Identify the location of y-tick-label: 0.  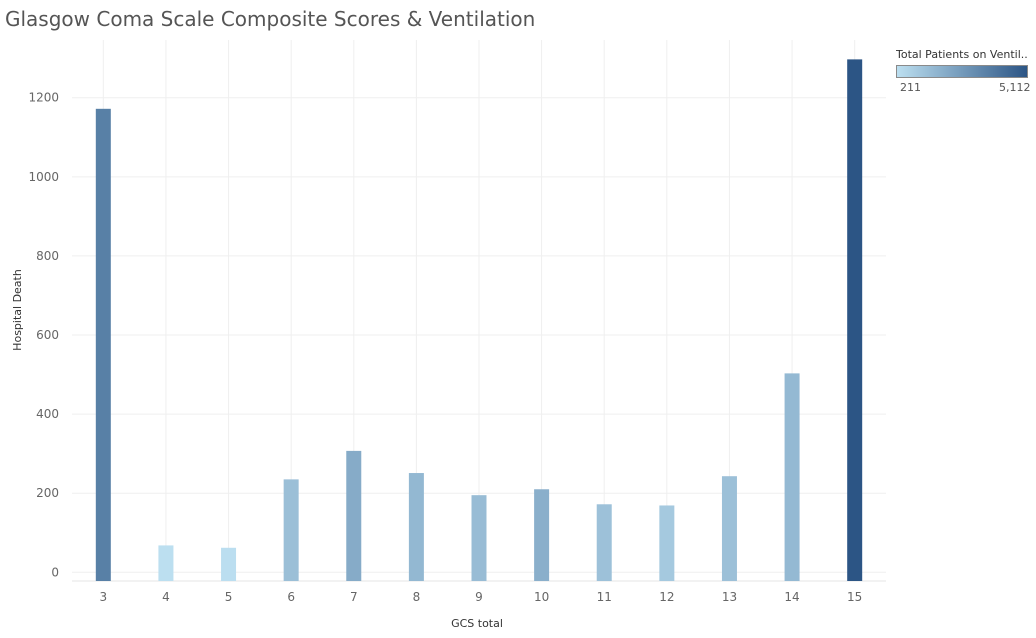
(55, 572).